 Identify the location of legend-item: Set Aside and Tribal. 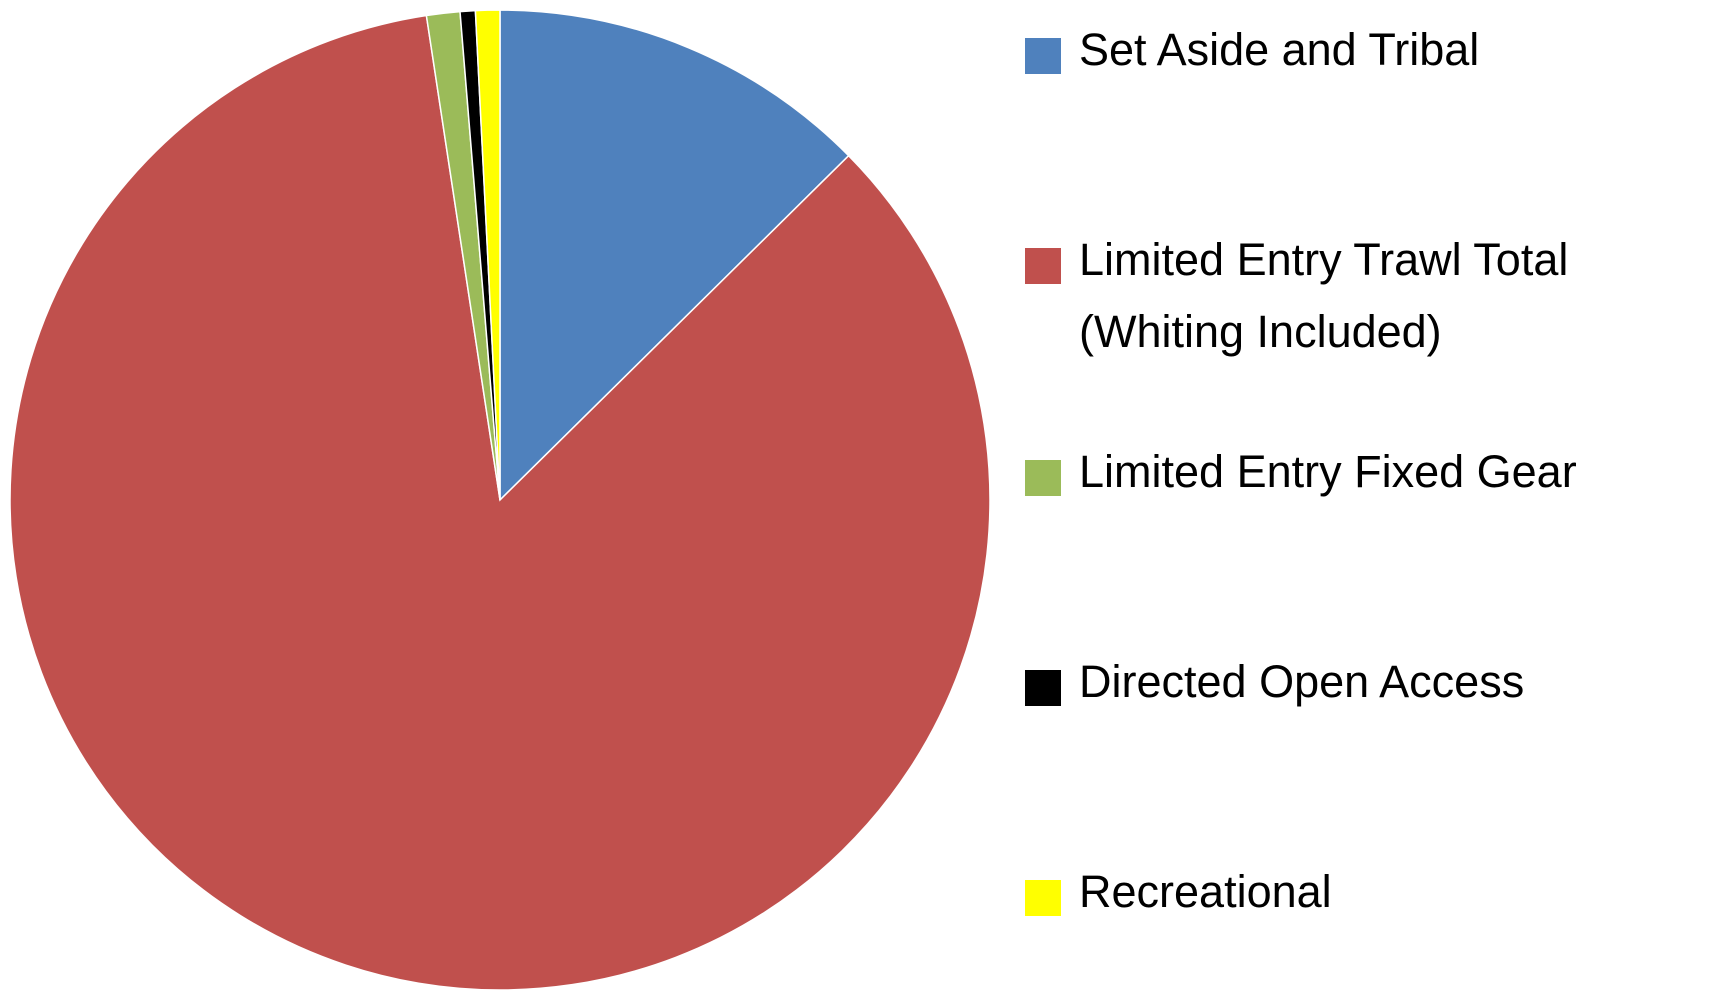
(1370, 55).